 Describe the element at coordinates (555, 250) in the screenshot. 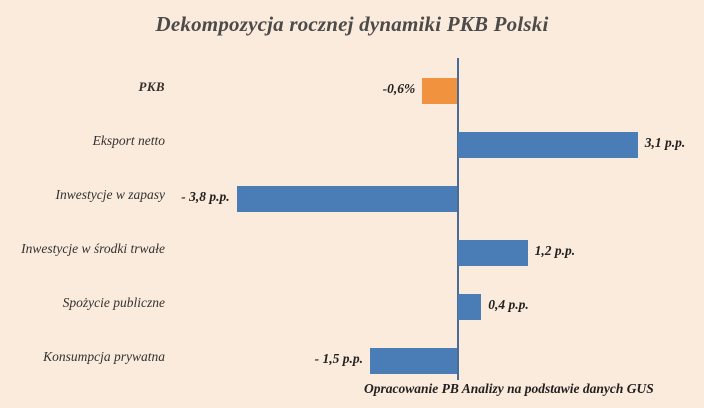

I see `value-label: 1,2 p.p.` at that location.